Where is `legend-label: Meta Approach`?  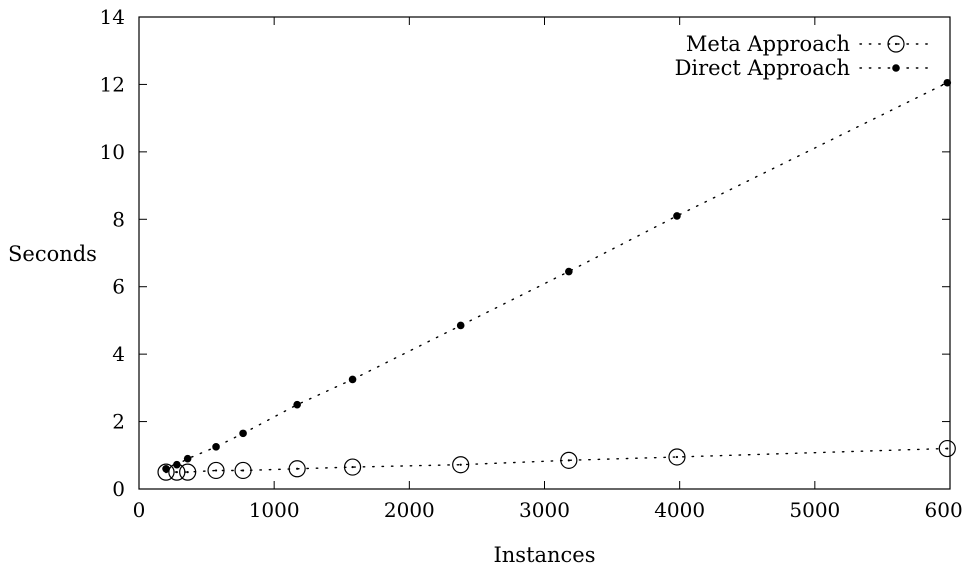 legend-label: Meta Approach is located at coordinates (768, 44).